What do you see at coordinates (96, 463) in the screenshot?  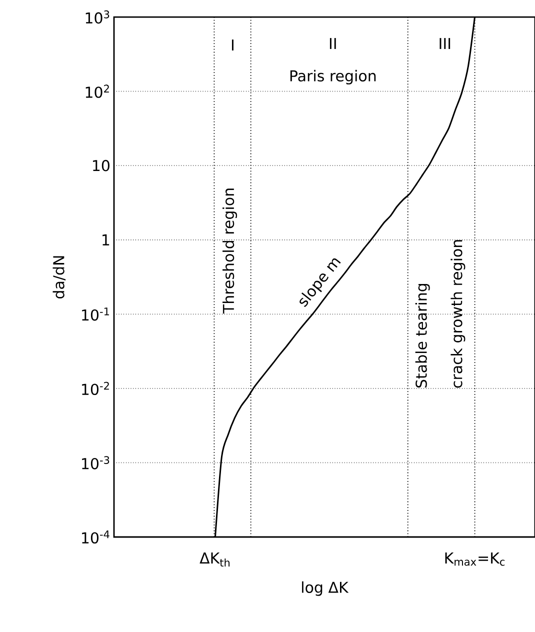 I see `y-tick-label: 10$^{-3}$` at bounding box center [96, 463].